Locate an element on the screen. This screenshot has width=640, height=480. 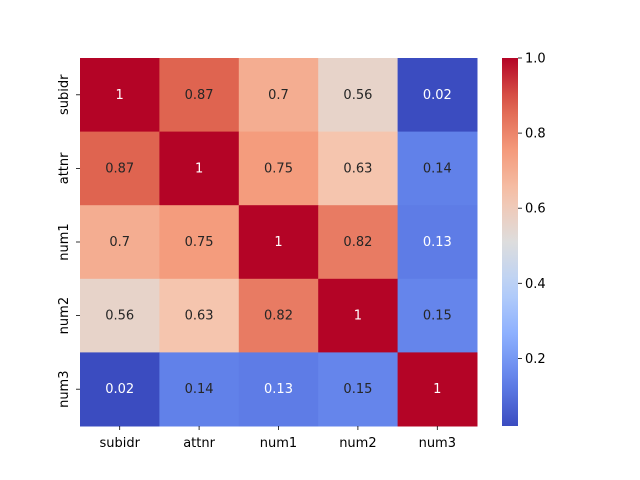
x-tick-label: subidr is located at coordinates (119, 443).